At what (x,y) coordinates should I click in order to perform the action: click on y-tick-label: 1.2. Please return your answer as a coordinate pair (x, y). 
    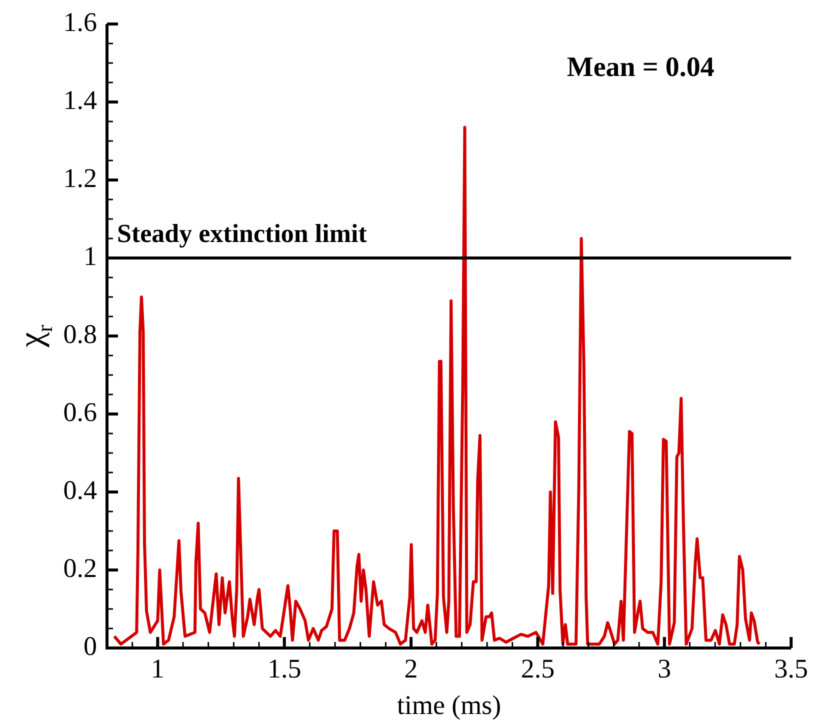
    Looking at the image, I should click on (80, 178).